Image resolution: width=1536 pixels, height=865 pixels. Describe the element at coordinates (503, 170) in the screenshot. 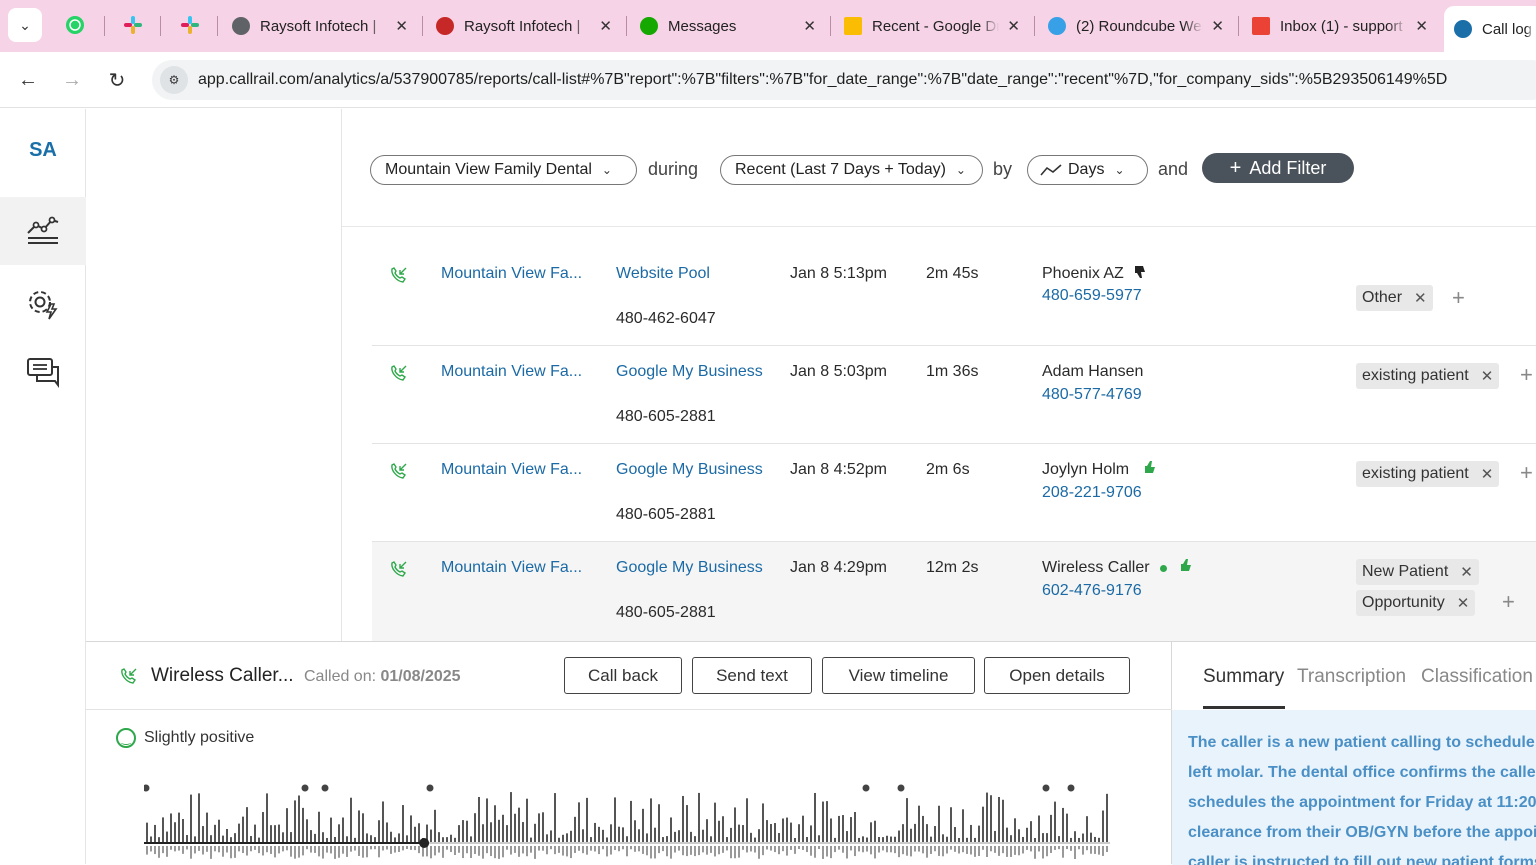

I see `company-filter-dropdown: Mountain View Family Dental ⌄` at that location.